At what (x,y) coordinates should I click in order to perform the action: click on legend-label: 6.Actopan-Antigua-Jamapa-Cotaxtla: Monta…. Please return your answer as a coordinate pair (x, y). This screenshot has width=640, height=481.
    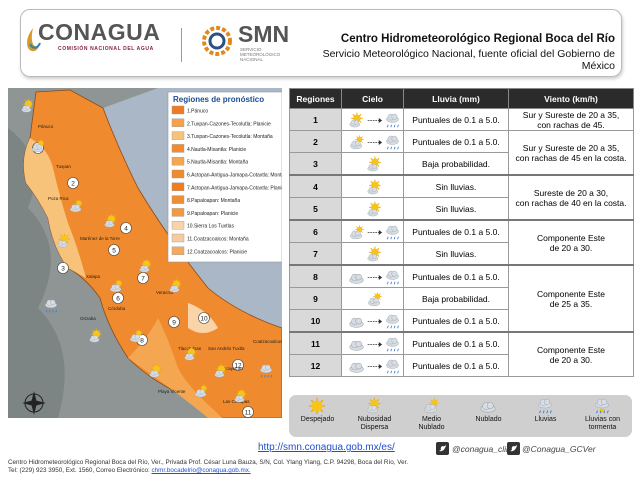
    Looking at the image, I should click on (234, 176).